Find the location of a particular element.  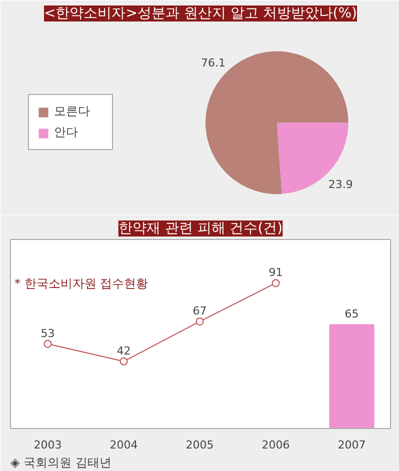

data-label: 67 is located at coordinates (199, 311).